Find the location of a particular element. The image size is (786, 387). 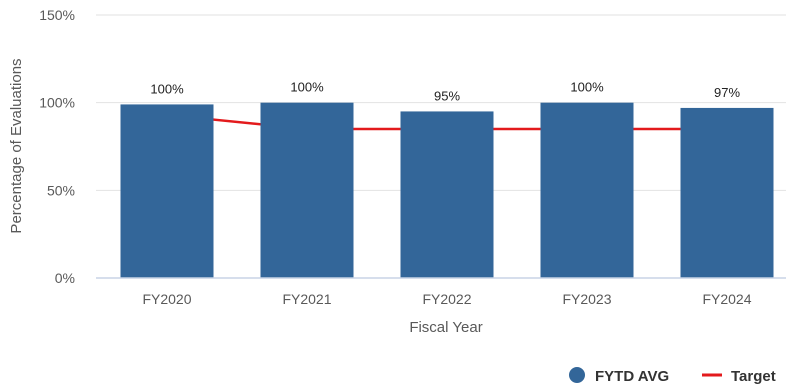

legend-label-target: Target is located at coordinates (753, 376).